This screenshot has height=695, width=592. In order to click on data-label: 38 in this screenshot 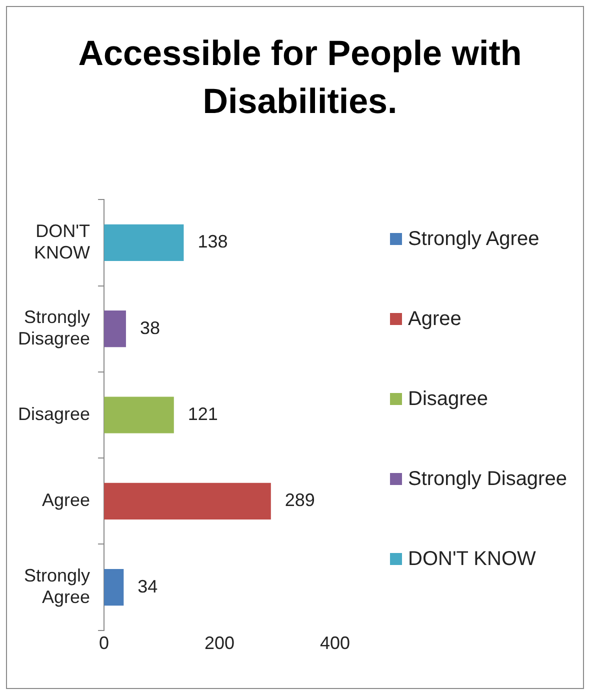, I will do `click(150, 328)`.